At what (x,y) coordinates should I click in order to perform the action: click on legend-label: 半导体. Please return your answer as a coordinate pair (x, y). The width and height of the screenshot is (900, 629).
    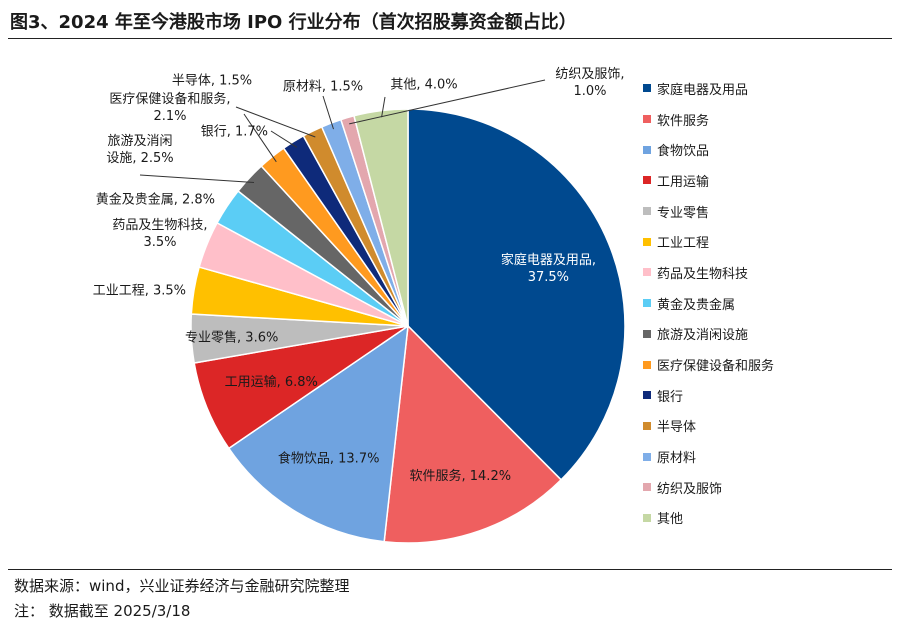
    Looking at the image, I should click on (677, 428).